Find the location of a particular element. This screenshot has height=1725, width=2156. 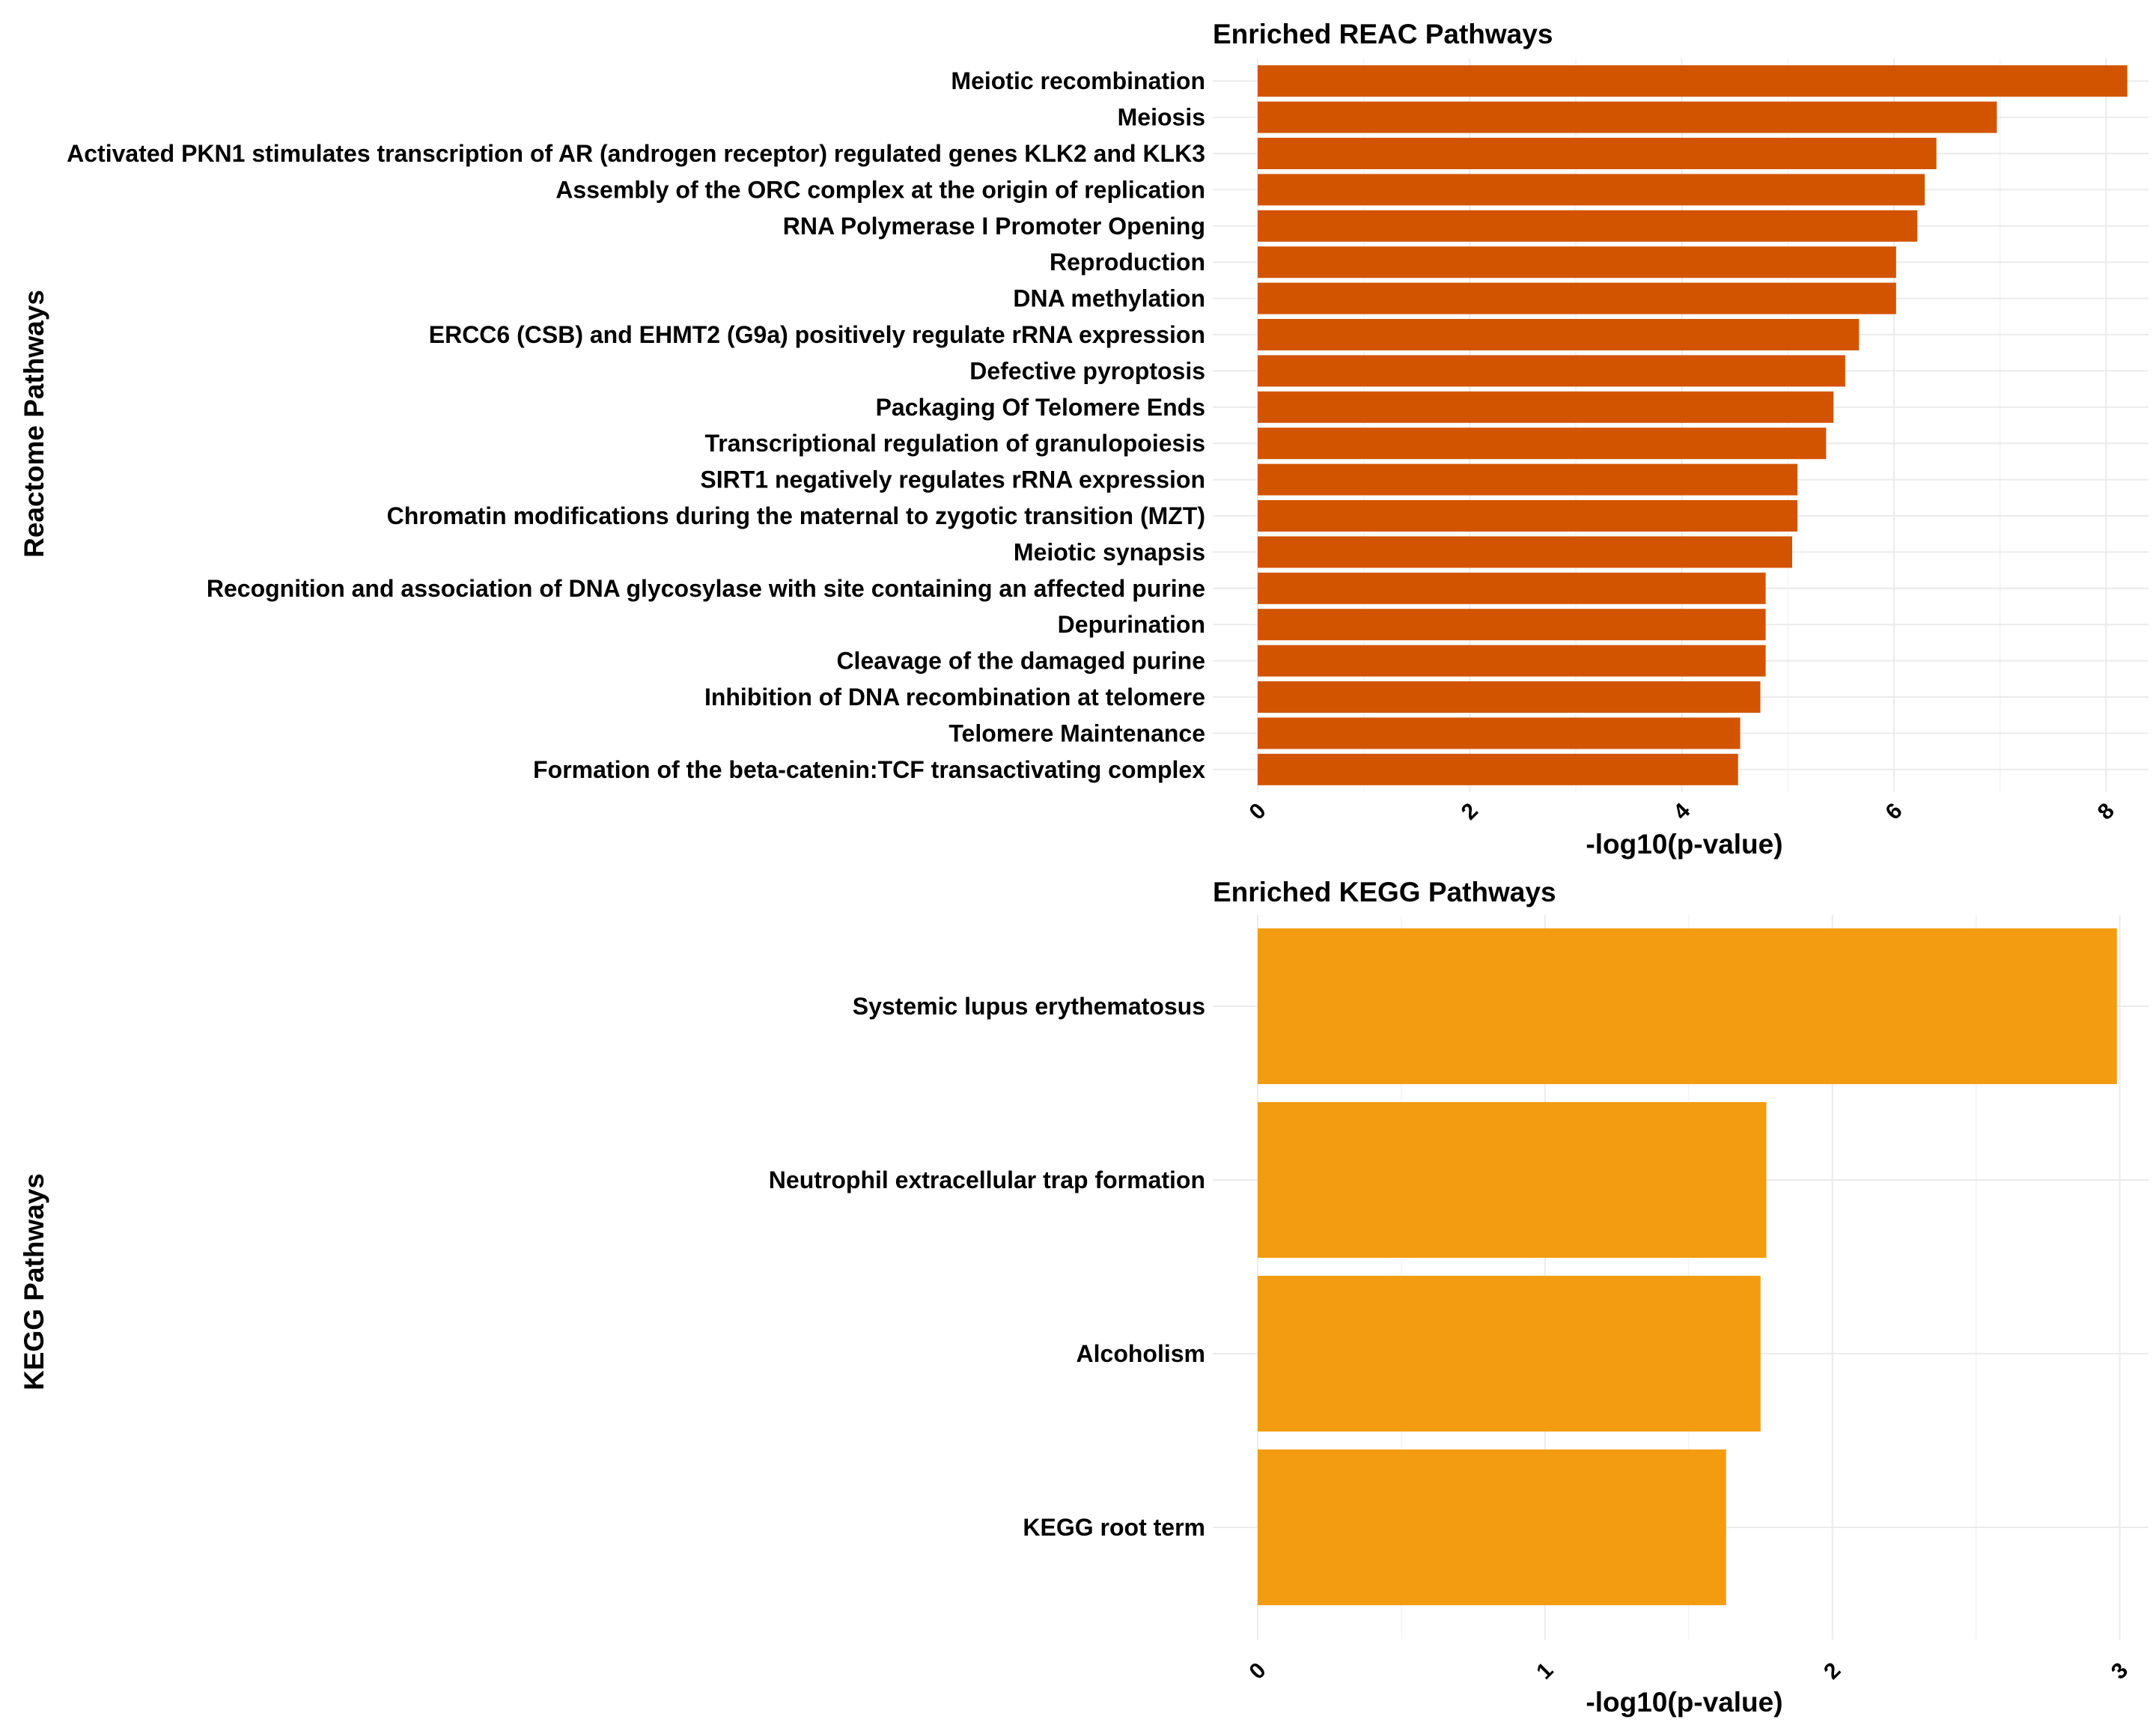

reactome-bar-inhibition-of-dna-recombination-at-telomere is located at coordinates (1509, 697).